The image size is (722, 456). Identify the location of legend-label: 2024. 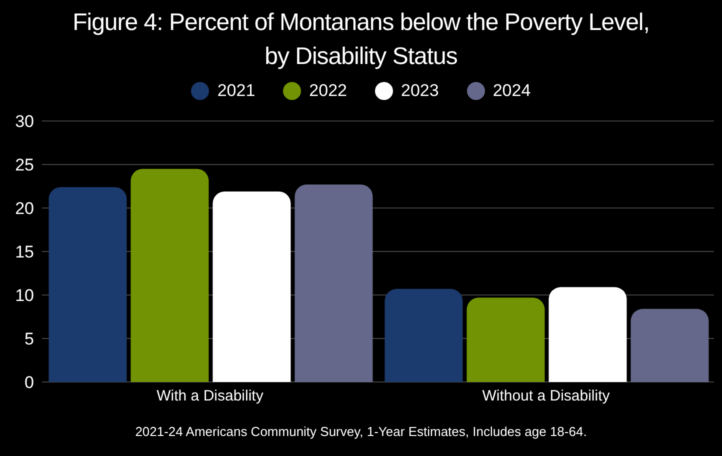
(511, 91).